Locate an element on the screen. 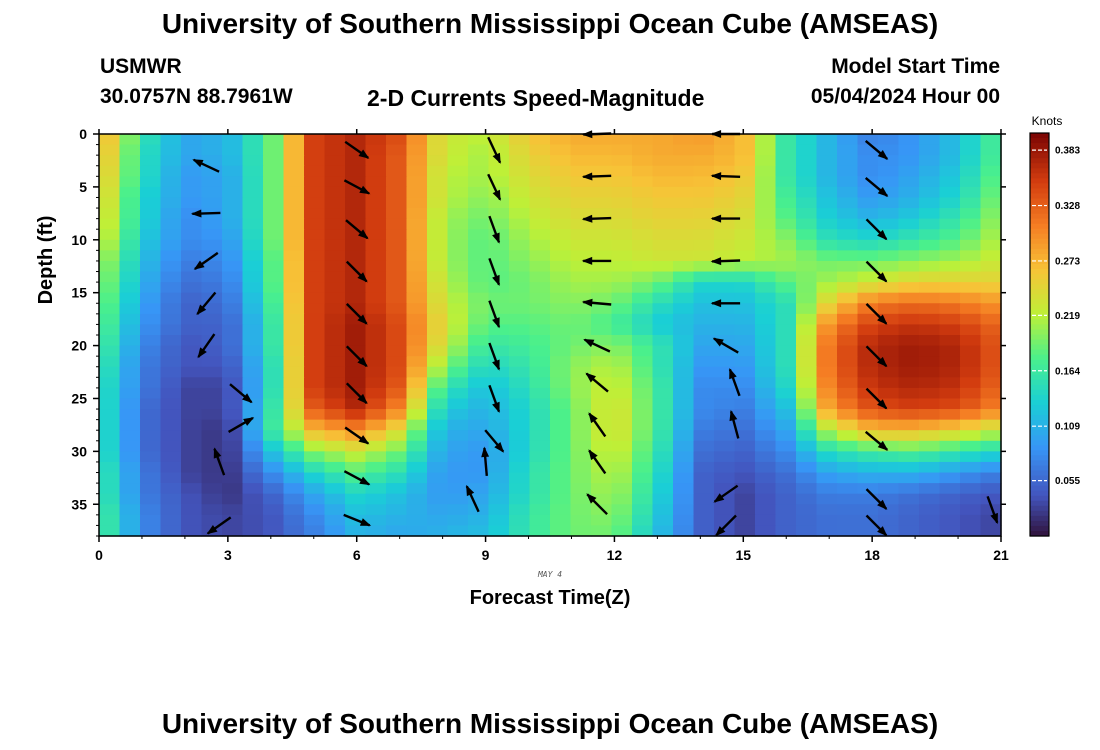 The width and height of the screenshot is (1100, 750). x-axis-title: Forecast Time(Z) is located at coordinates (550, 598).